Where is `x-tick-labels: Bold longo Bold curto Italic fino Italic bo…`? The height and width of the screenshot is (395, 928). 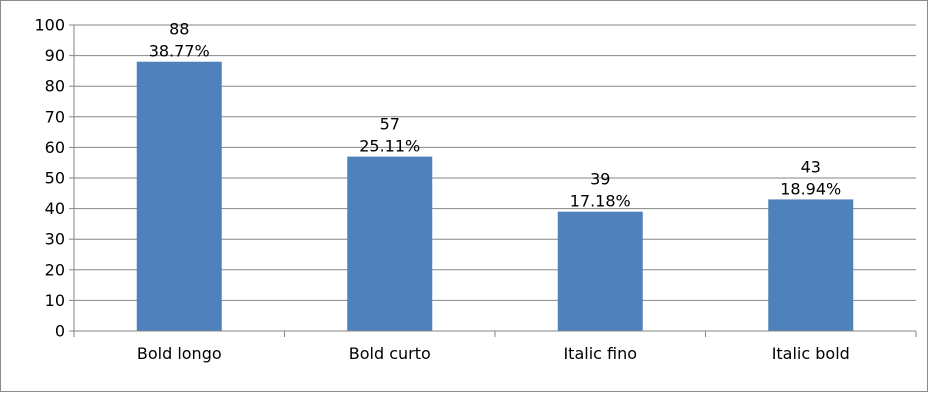
x-tick-labels: Bold longo Bold curto Italic fino Italic bo… is located at coordinates (493, 353).